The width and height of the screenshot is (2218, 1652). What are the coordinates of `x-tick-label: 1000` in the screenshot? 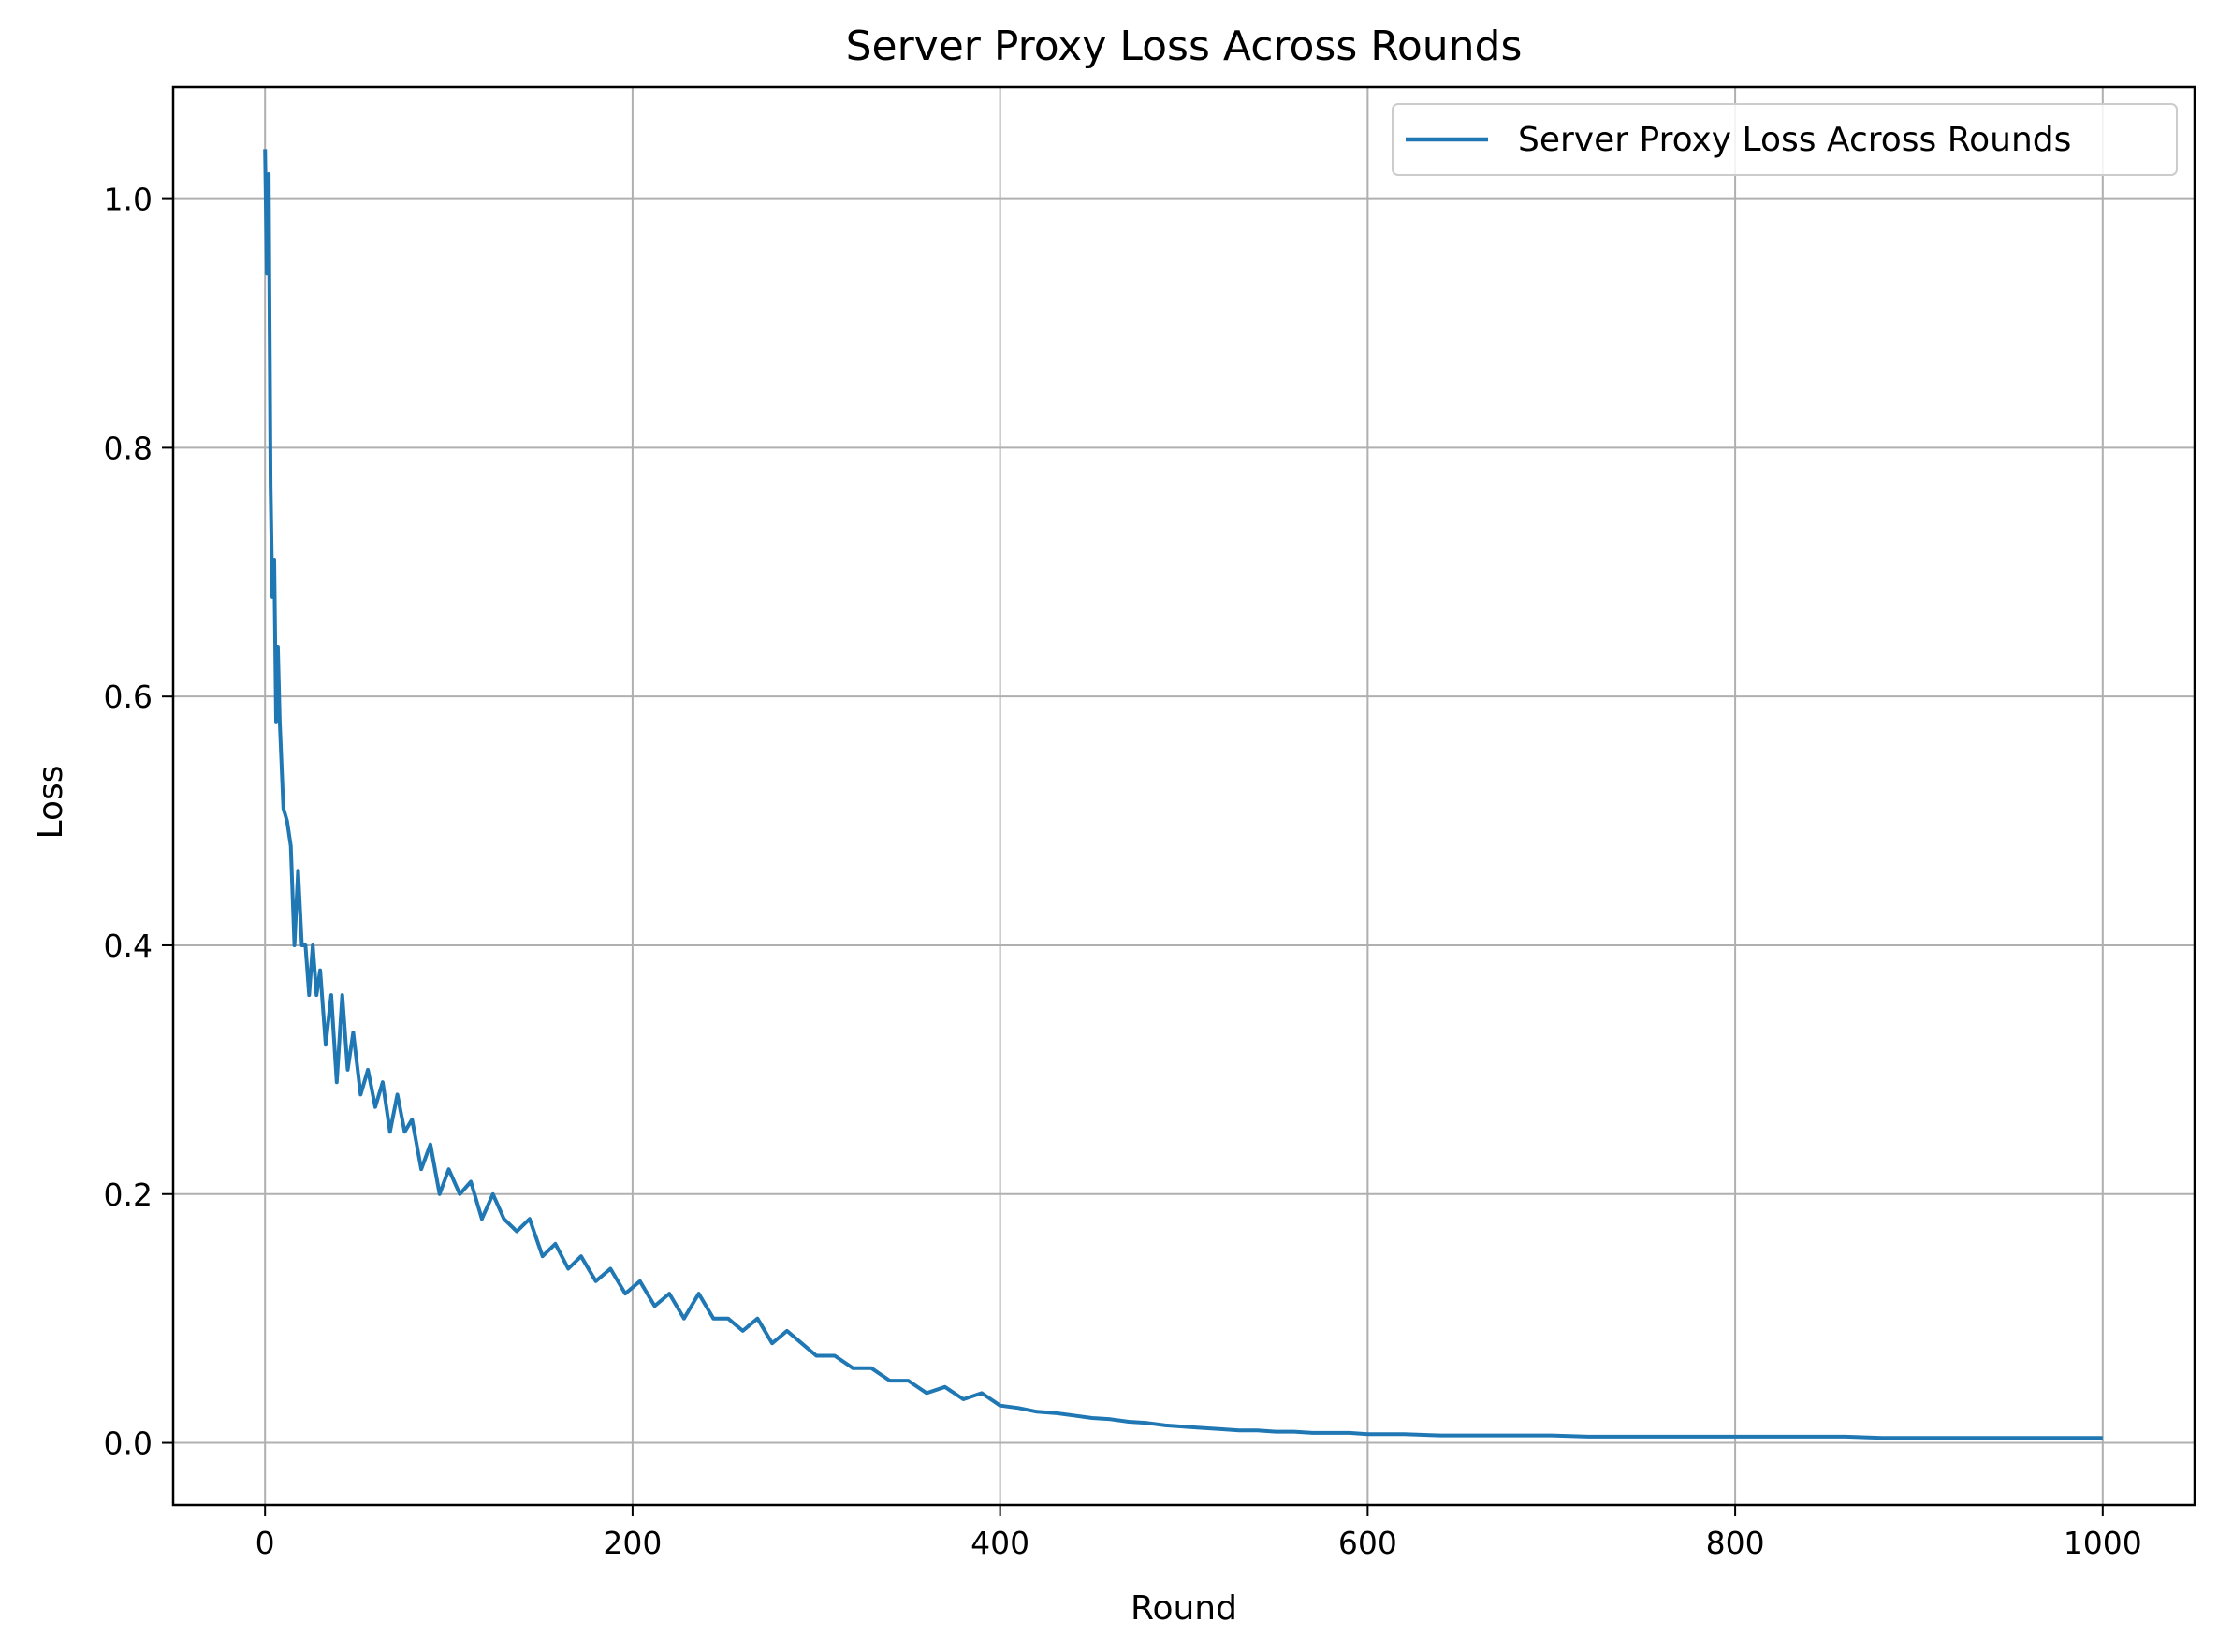 It's located at (2103, 1543).